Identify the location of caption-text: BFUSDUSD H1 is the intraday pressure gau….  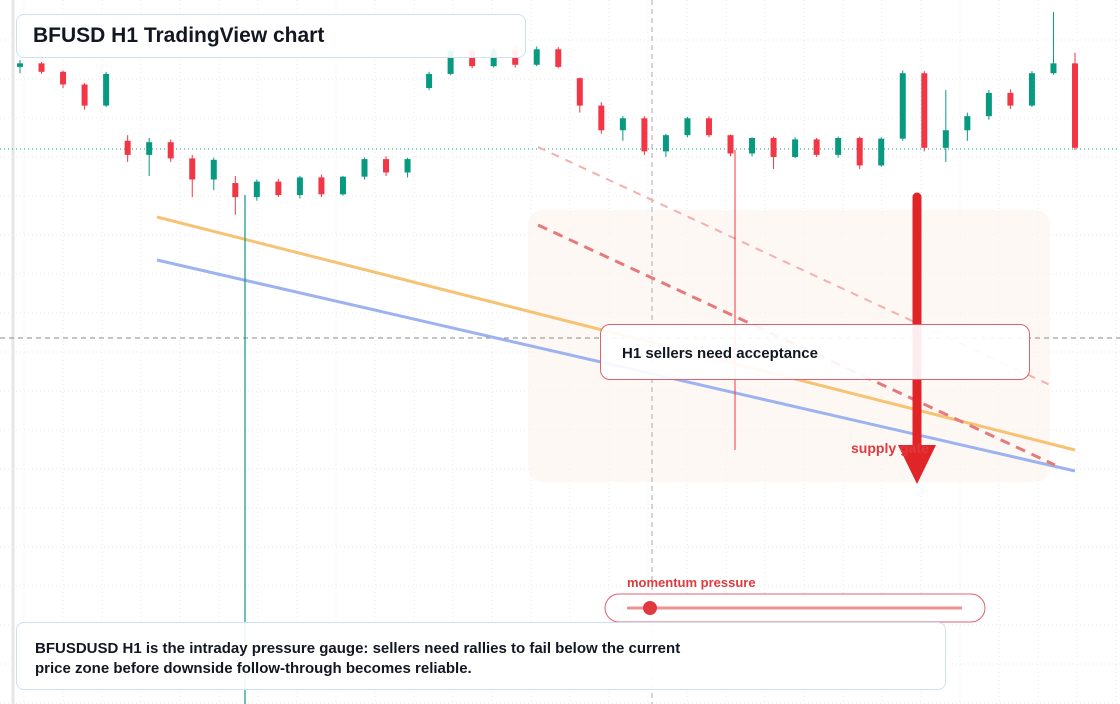
(358, 658).